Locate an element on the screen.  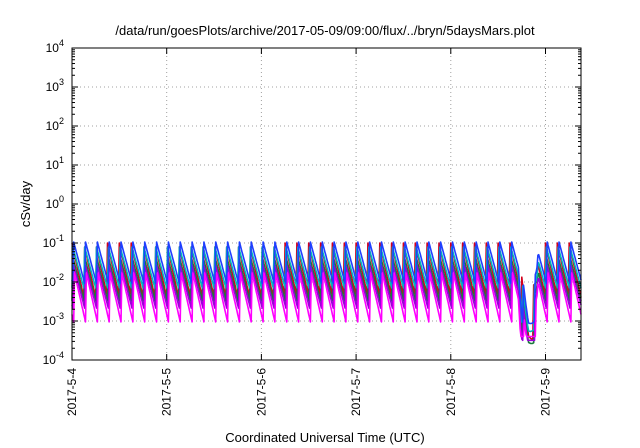
y-tick-label: 10¹ is located at coordinates (55, 163).